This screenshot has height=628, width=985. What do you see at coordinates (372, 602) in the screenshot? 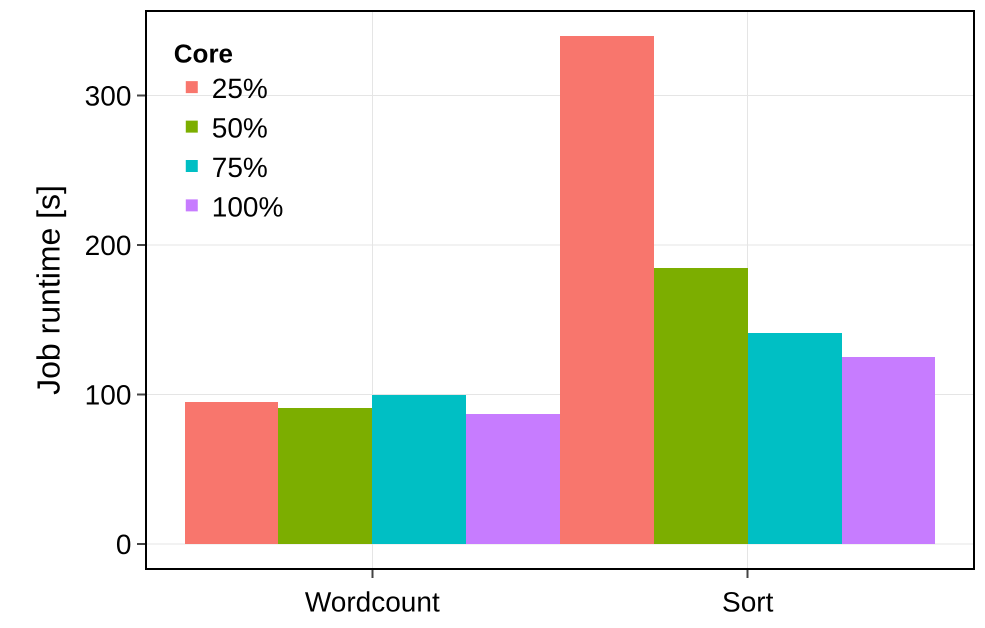
I see `x-tick-label: Wordcount` at bounding box center [372, 602].